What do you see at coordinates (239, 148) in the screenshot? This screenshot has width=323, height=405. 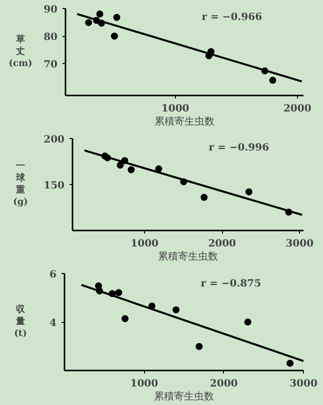 I see `annotation: r = −0.996` at bounding box center [239, 148].